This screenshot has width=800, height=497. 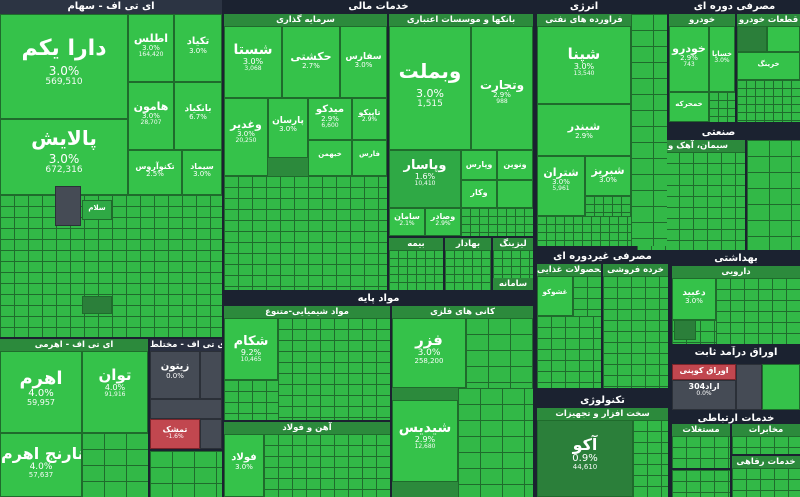 I want to click on tile-tavan: توان 4.0% 91,916, so click(x=115, y=392).